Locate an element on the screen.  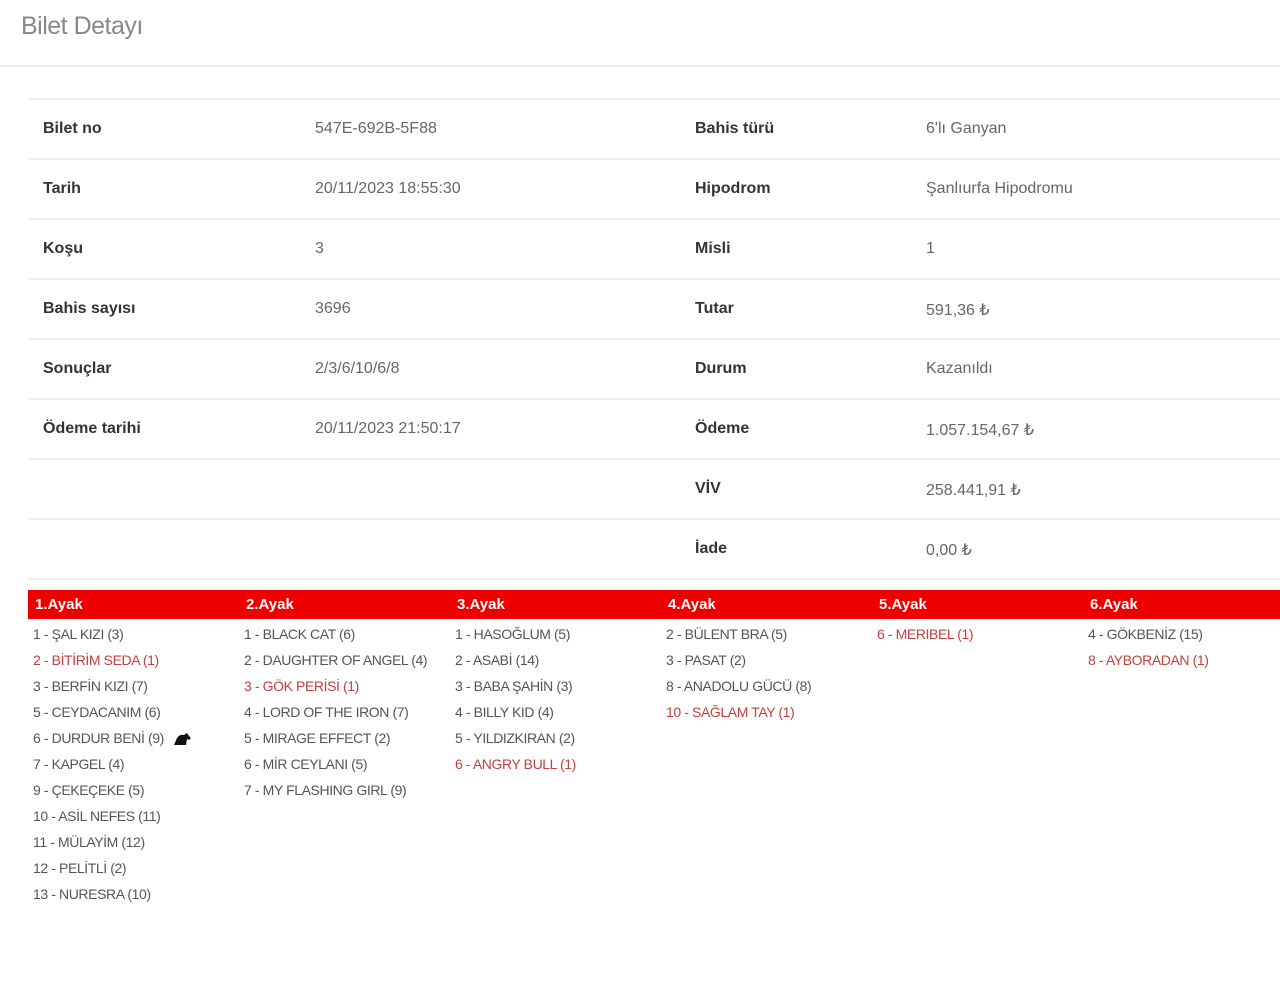
detail-value: 591,36 ₺ is located at coordinates (958, 310).